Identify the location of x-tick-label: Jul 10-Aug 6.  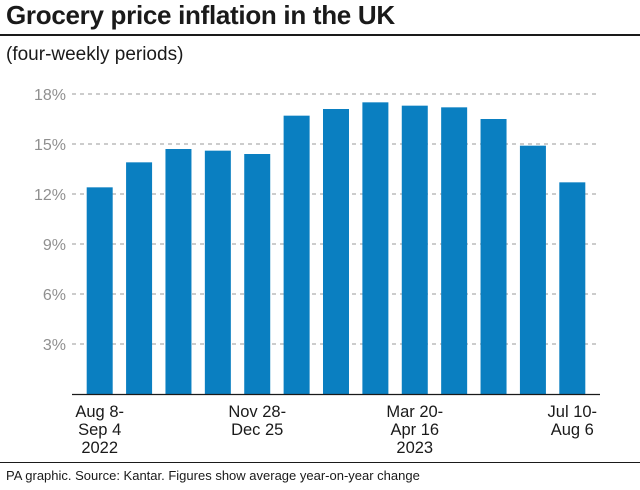
(573, 421).